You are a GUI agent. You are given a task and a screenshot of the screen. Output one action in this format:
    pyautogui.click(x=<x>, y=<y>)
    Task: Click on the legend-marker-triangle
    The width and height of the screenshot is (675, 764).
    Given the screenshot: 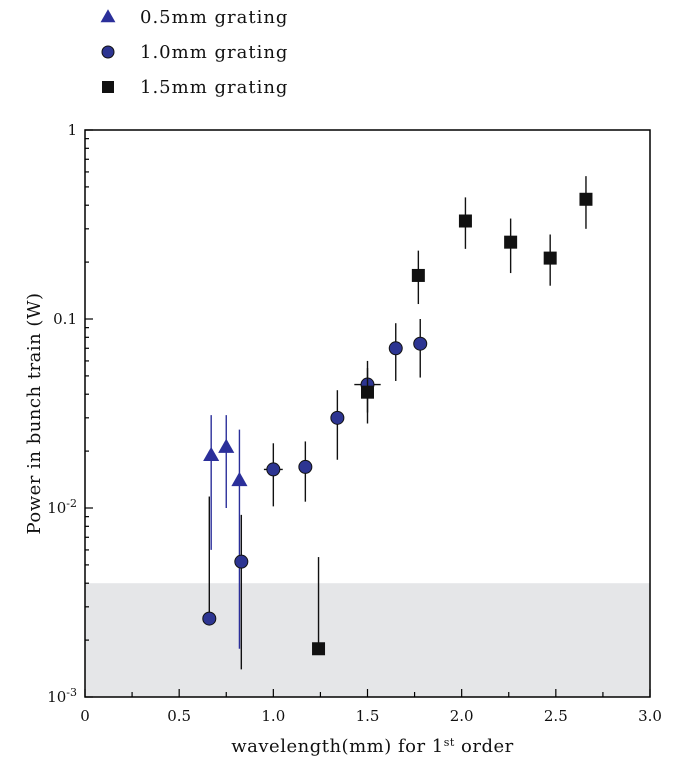 What is the action you would take?
    pyautogui.click(x=108, y=16)
    